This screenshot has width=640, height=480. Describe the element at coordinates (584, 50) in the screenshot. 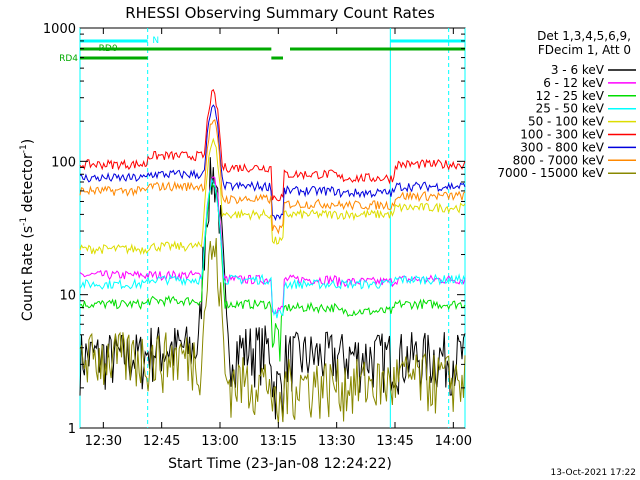

I see `legend-header: FDecim 1, Att 0` at that location.